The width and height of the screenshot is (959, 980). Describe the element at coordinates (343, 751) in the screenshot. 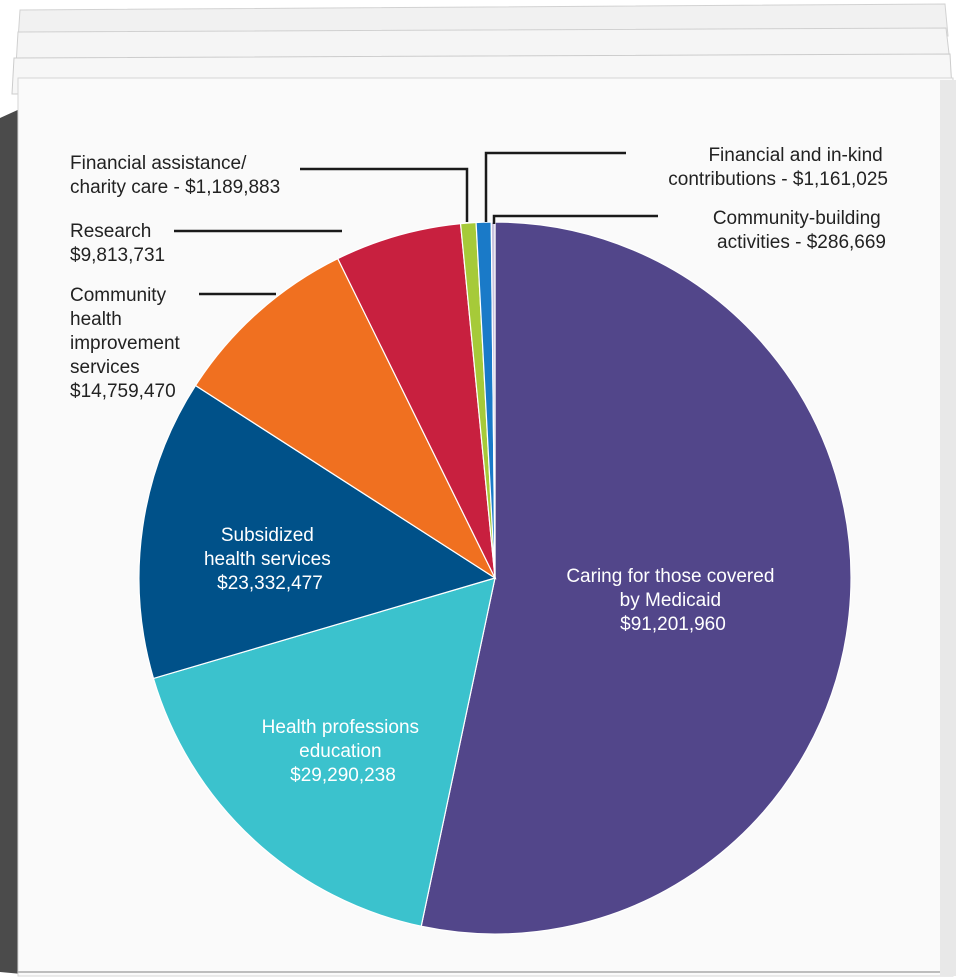

I see `label-health-professions: Health professions education $29,290,238` at that location.